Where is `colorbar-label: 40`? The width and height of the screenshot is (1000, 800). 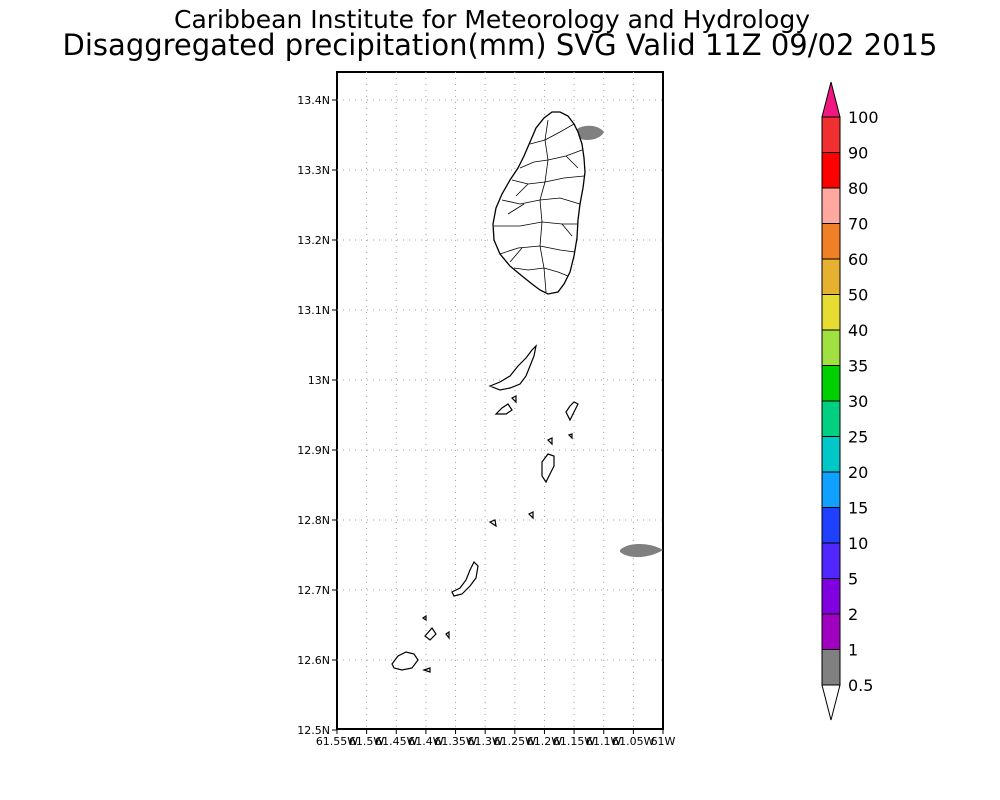
colorbar-label: 40 is located at coordinates (858, 330).